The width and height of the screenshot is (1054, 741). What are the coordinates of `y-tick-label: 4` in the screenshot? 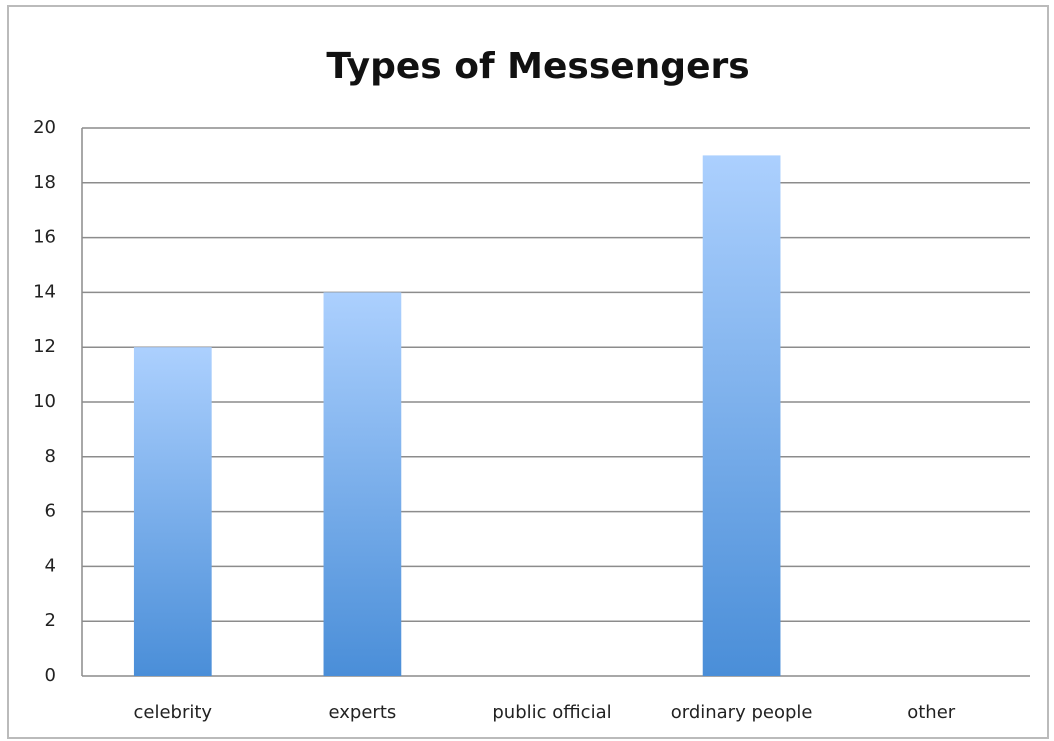 It's located at (50, 565).